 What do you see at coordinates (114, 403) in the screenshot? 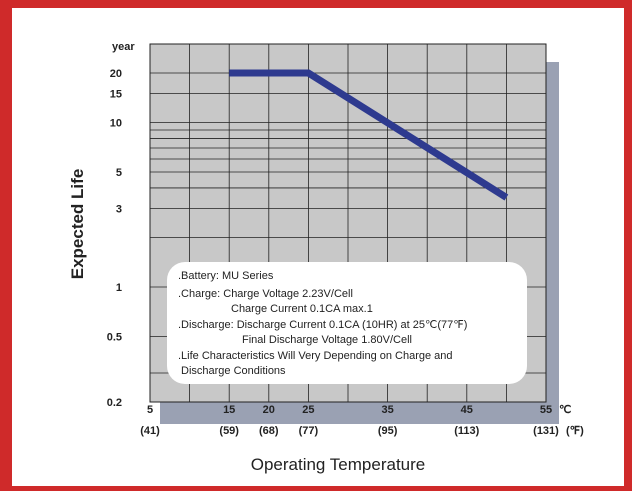
I see `y-tick-label: 0.2` at bounding box center [114, 403].